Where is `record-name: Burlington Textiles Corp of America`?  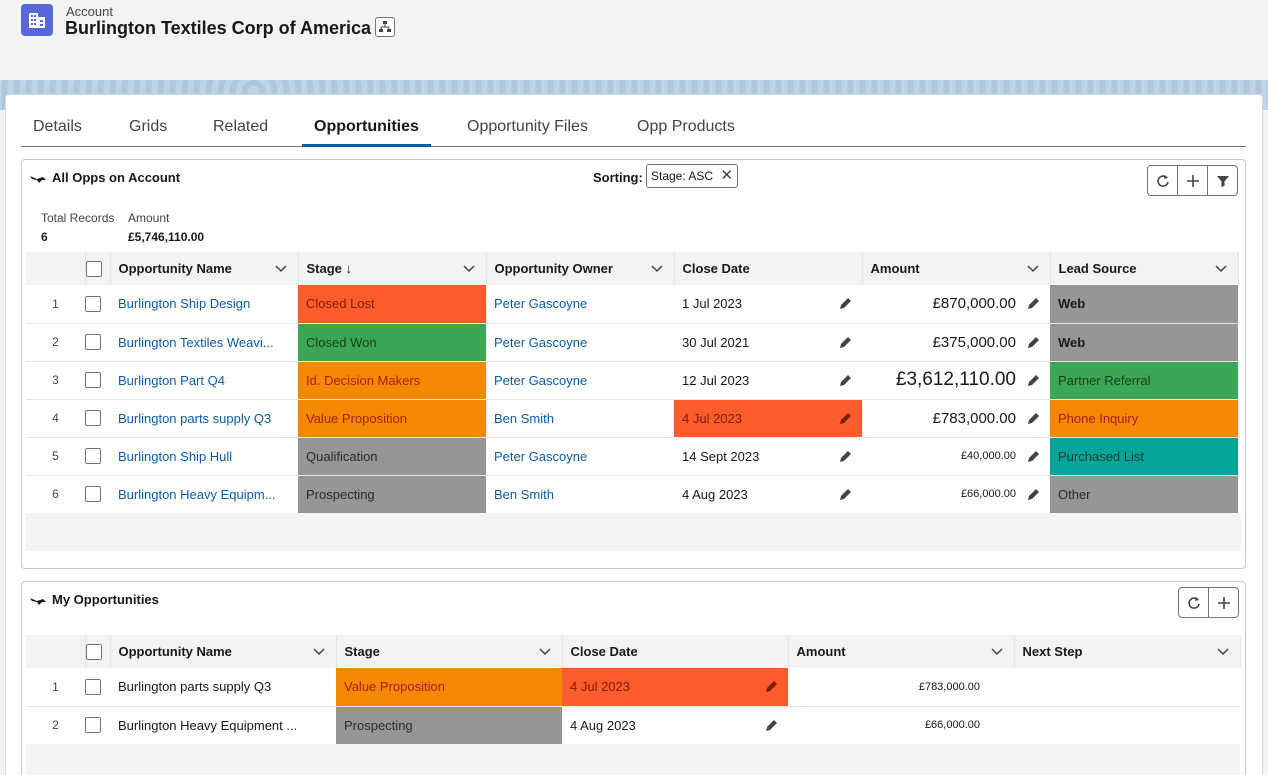
record-name: Burlington Textiles Corp of America is located at coordinates (218, 28).